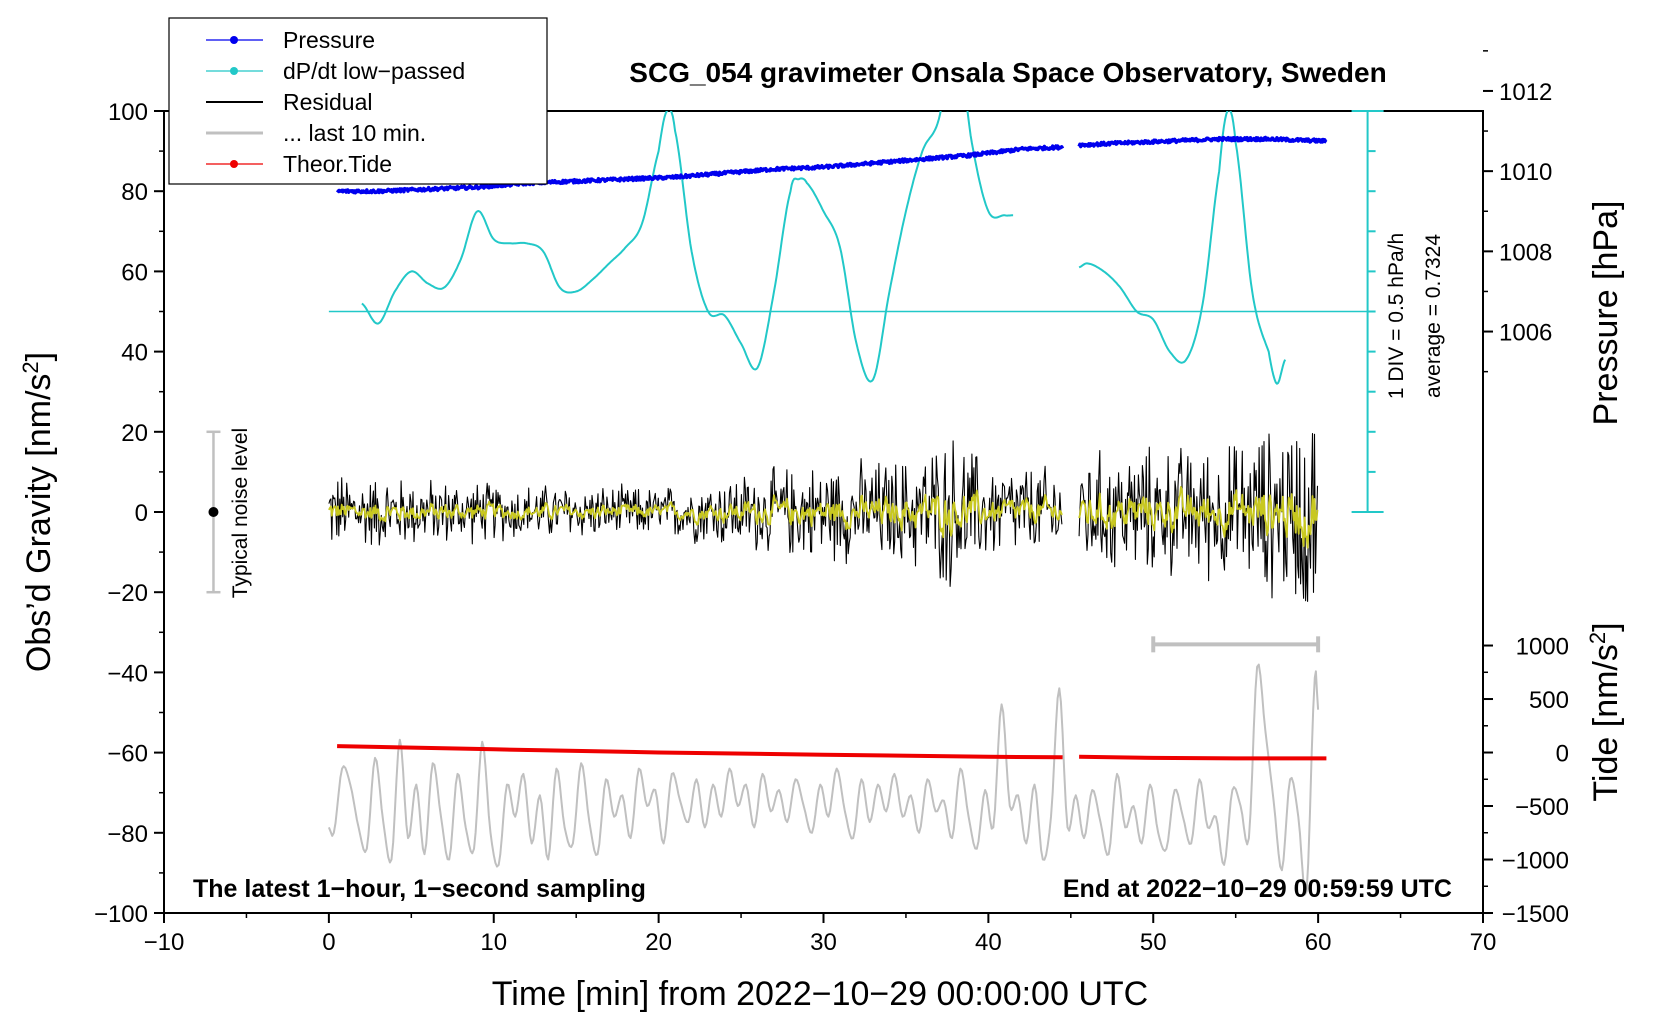 The image size is (1660, 1020). Describe the element at coordinates (127, 673) in the screenshot. I see `y-tick-label: −40` at that location.